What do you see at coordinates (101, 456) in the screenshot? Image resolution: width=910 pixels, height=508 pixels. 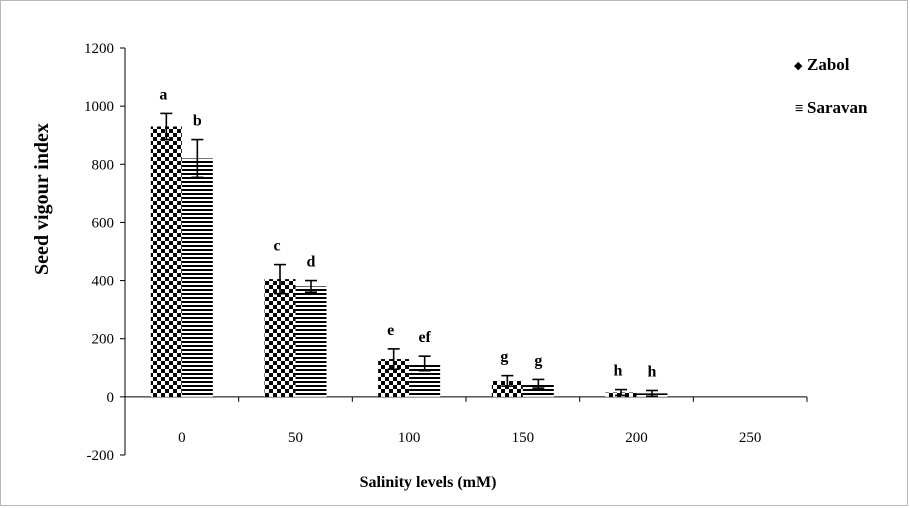 I see `y-tick-label: -200` at bounding box center [101, 456].